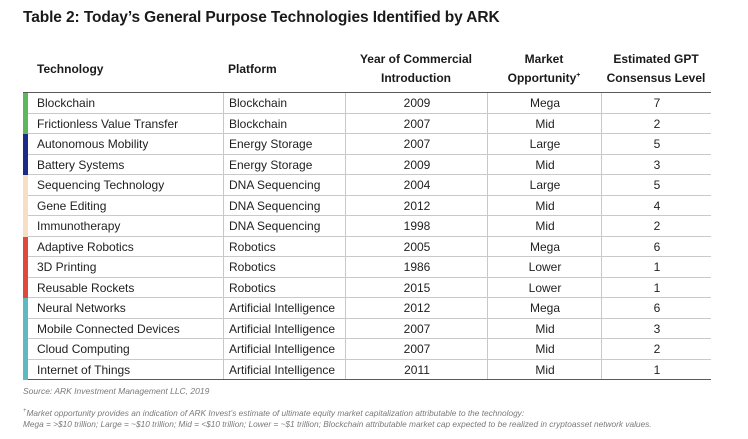  I want to click on header-market-line2-wrap: Opportunity+, so click(544, 78).